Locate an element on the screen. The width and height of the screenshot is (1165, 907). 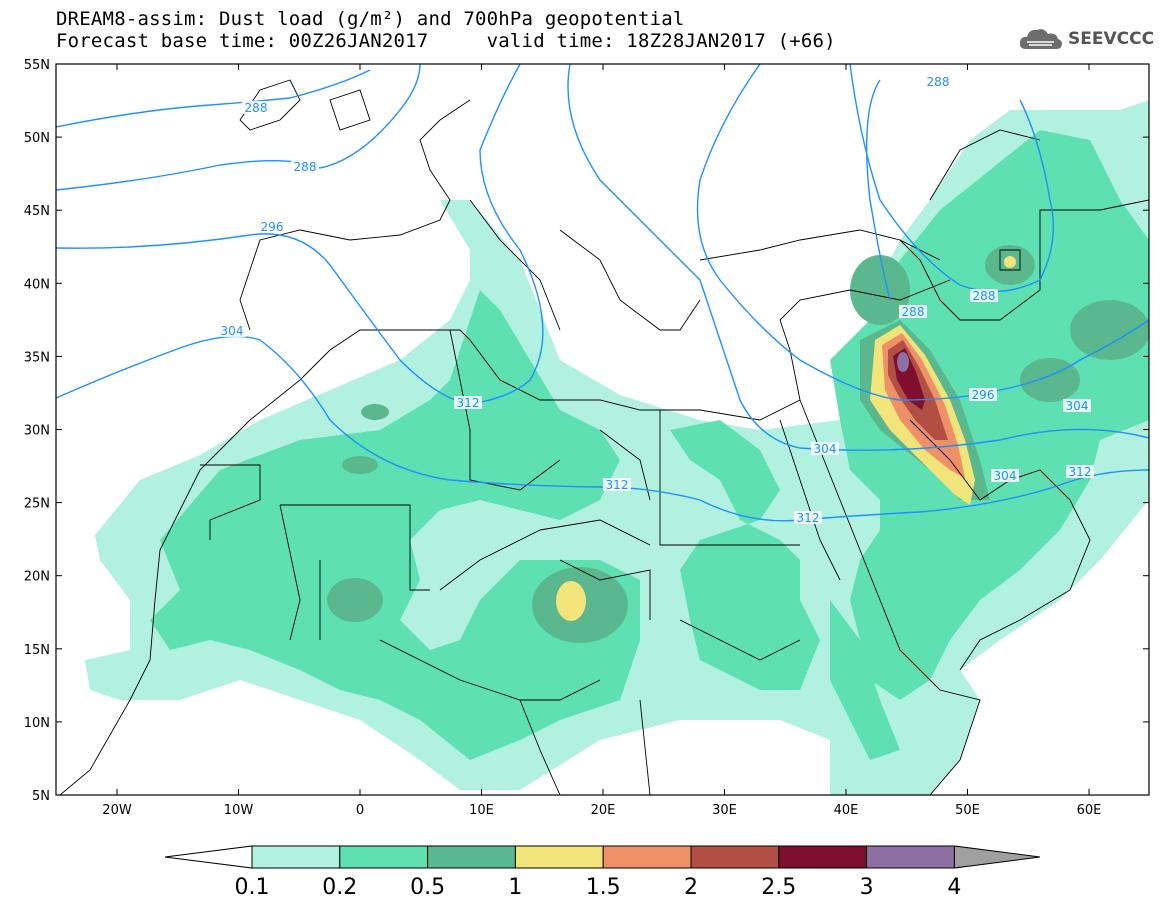
colorbar-label: 4 is located at coordinates (954, 887).